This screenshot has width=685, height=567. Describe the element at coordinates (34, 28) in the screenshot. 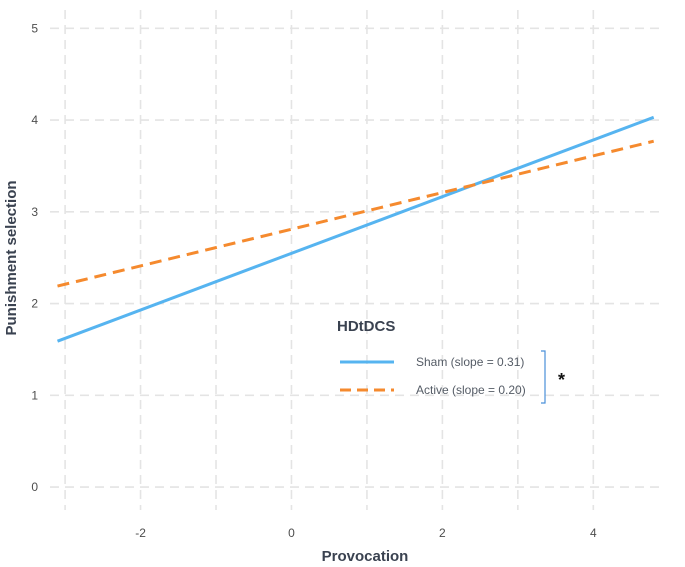

I see `y-tick-label: 5` at that location.